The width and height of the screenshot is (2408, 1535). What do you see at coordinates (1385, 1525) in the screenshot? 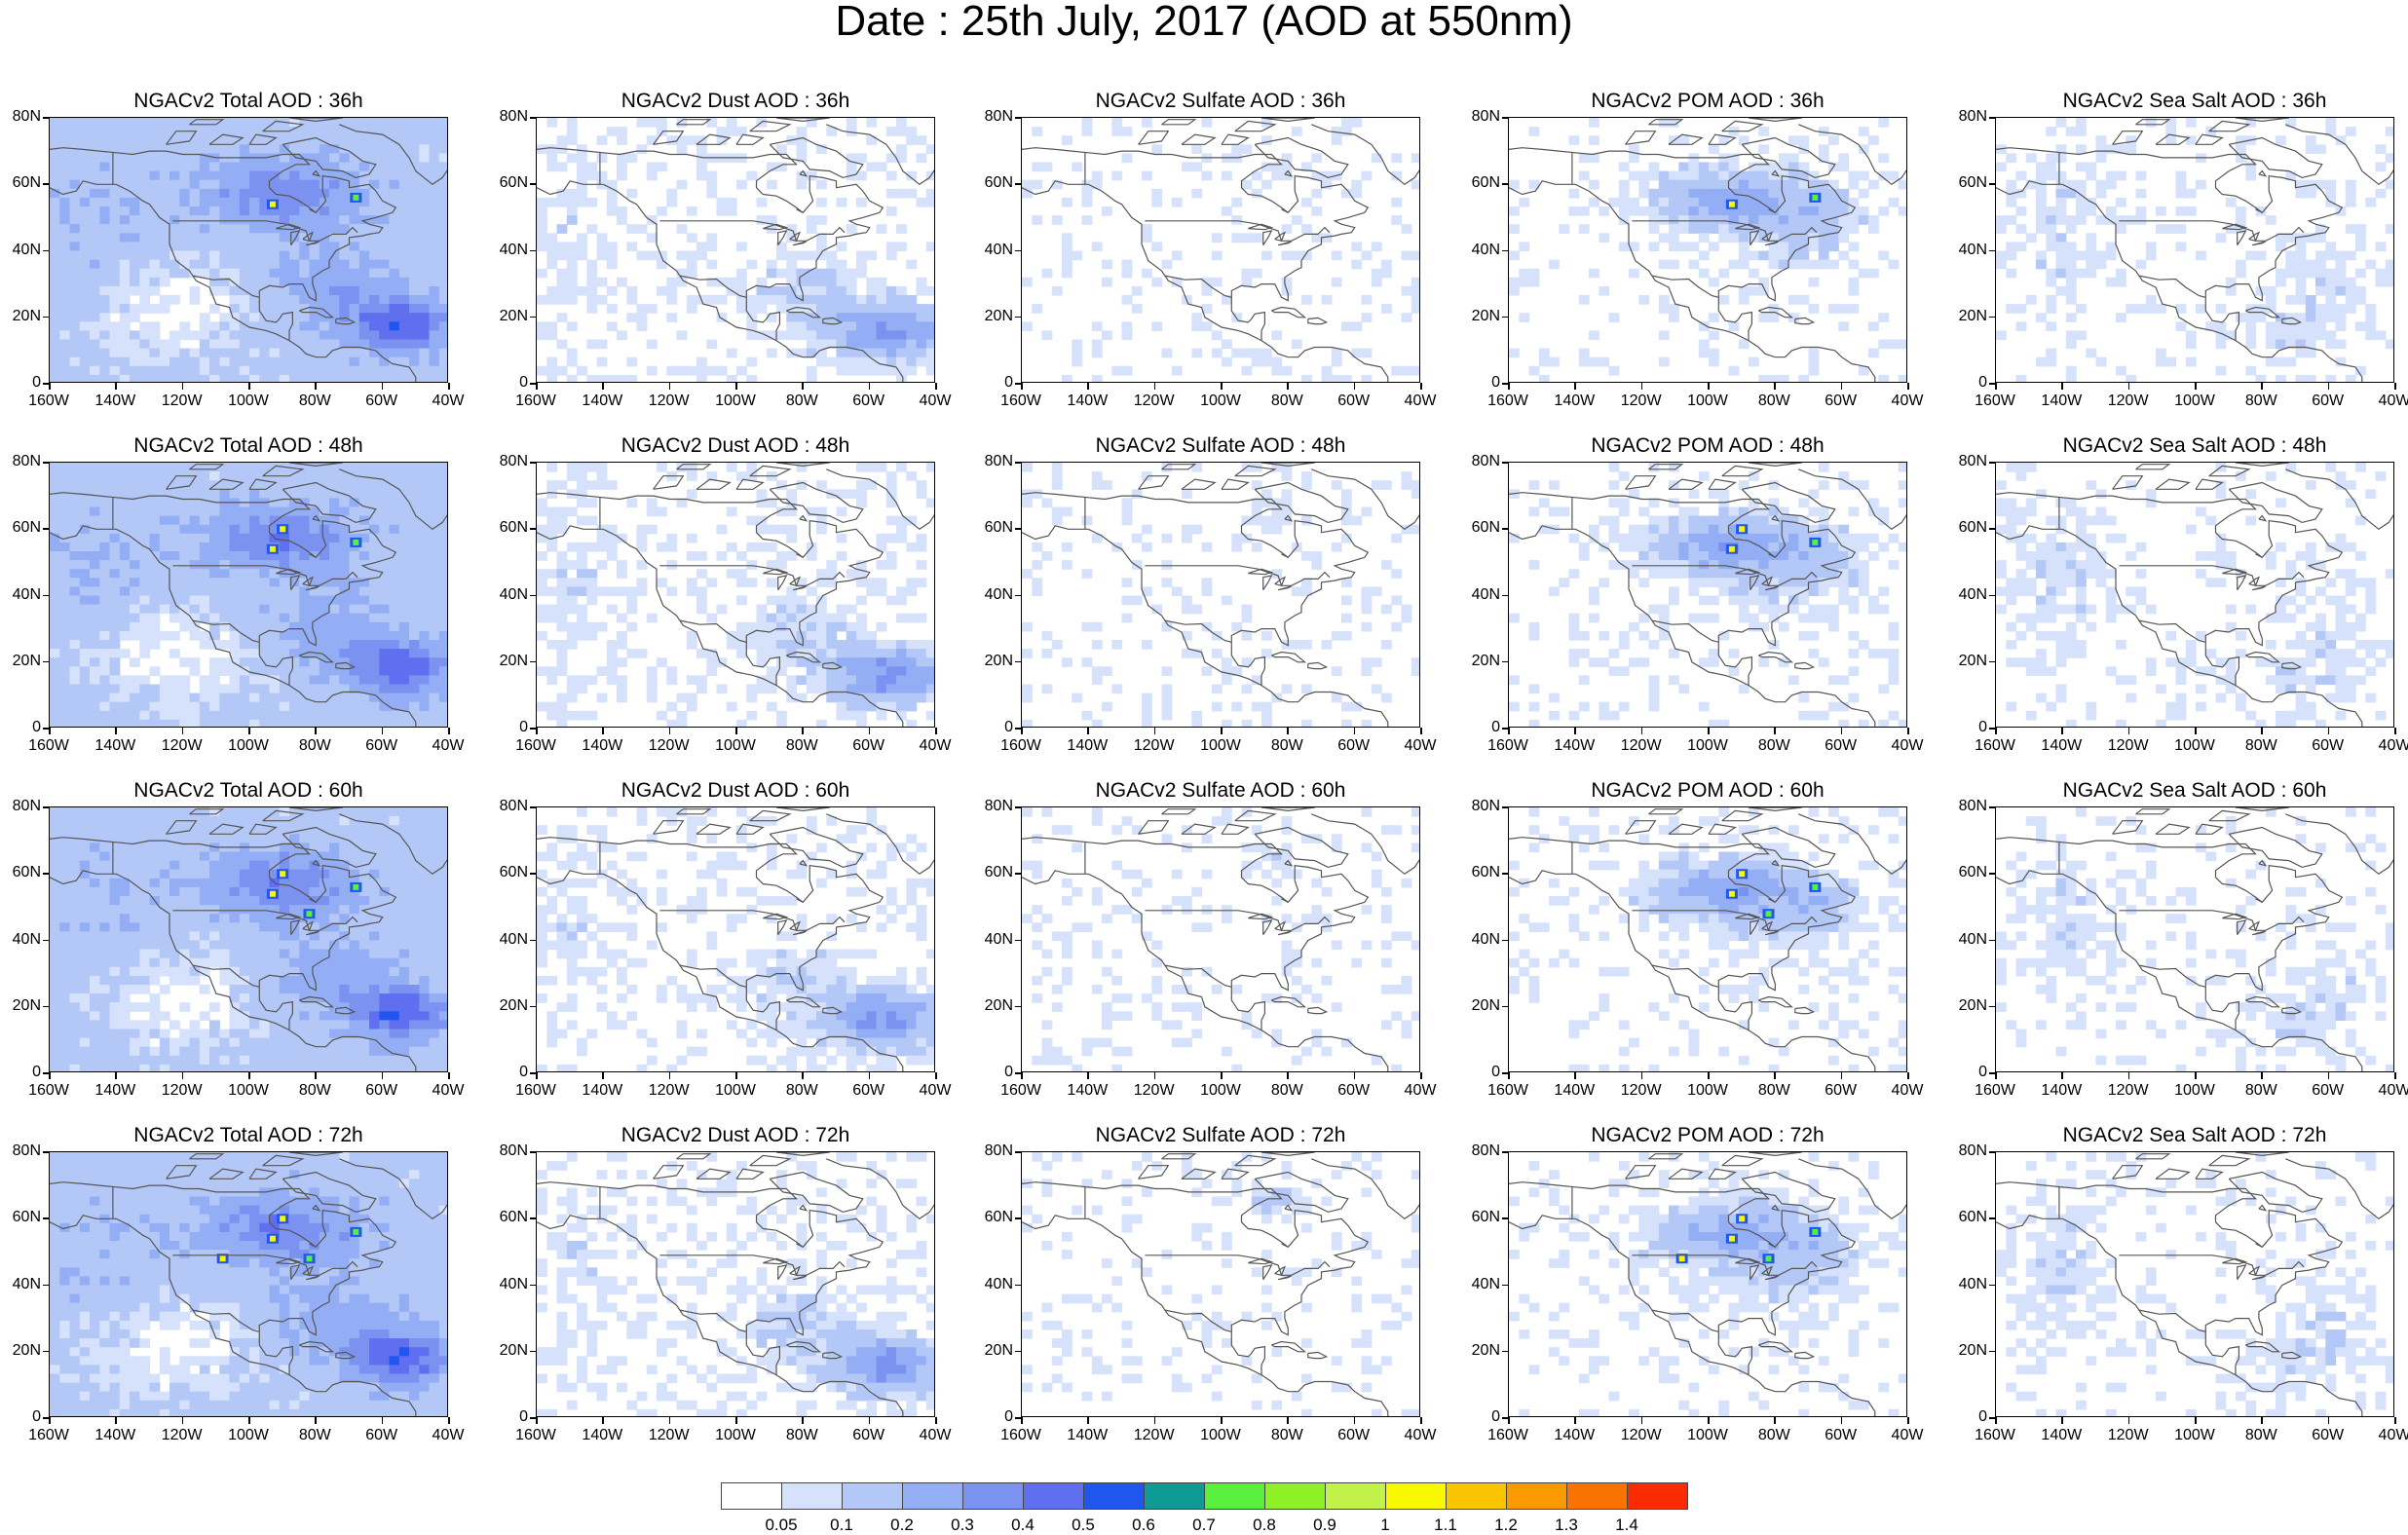
I see `colorbar-label: 1` at bounding box center [1385, 1525].